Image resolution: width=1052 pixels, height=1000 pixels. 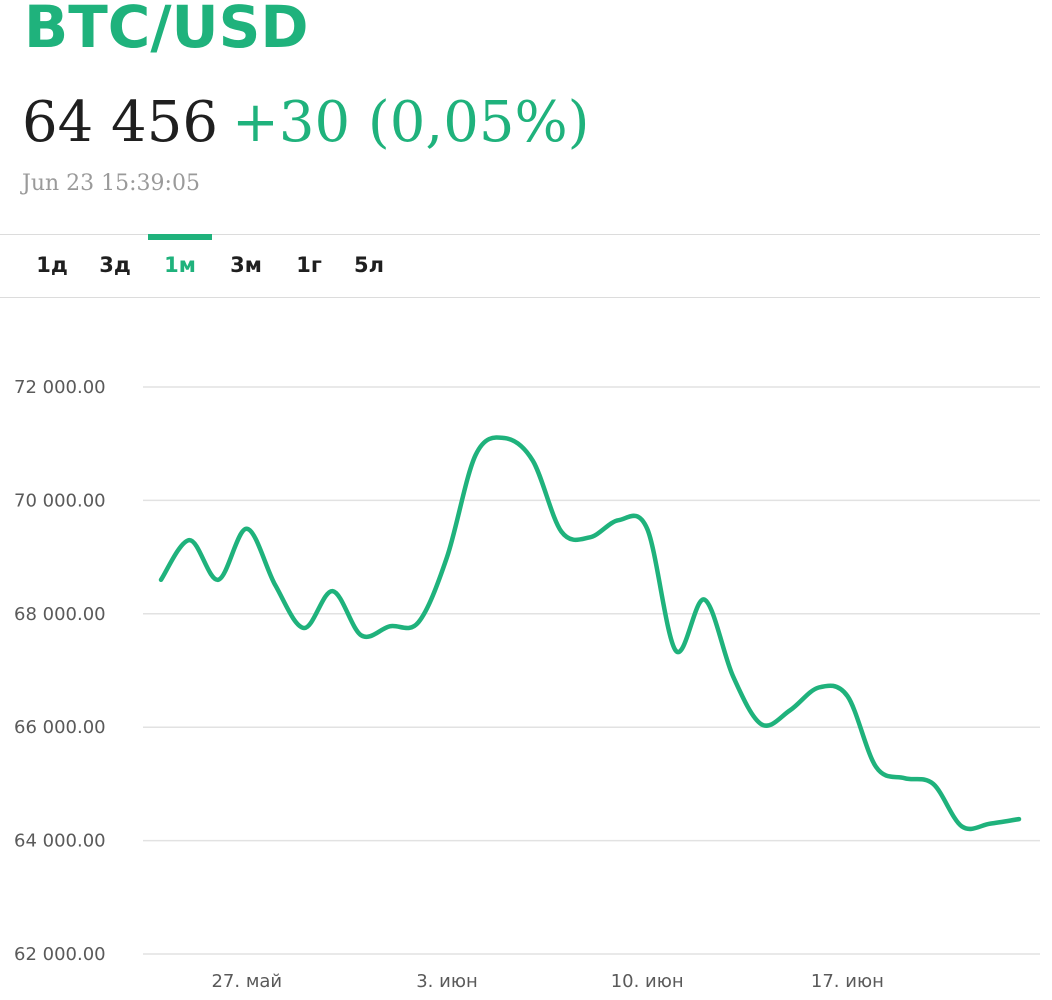 What do you see at coordinates (520, 297) in the screenshot?
I see `tabs-bottom-divider` at bounding box center [520, 297].